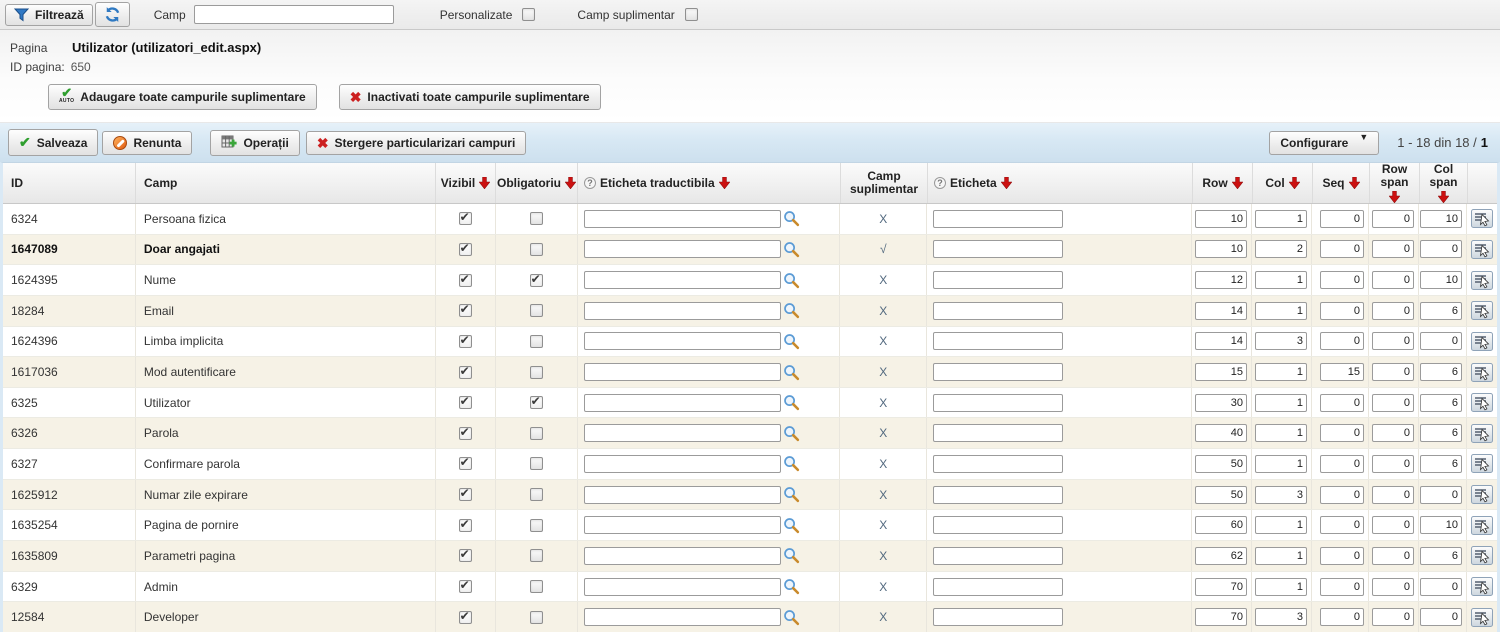  What do you see at coordinates (1395, 183) in the screenshot?
I see `column-header-row-span: Row span` at bounding box center [1395, 183].